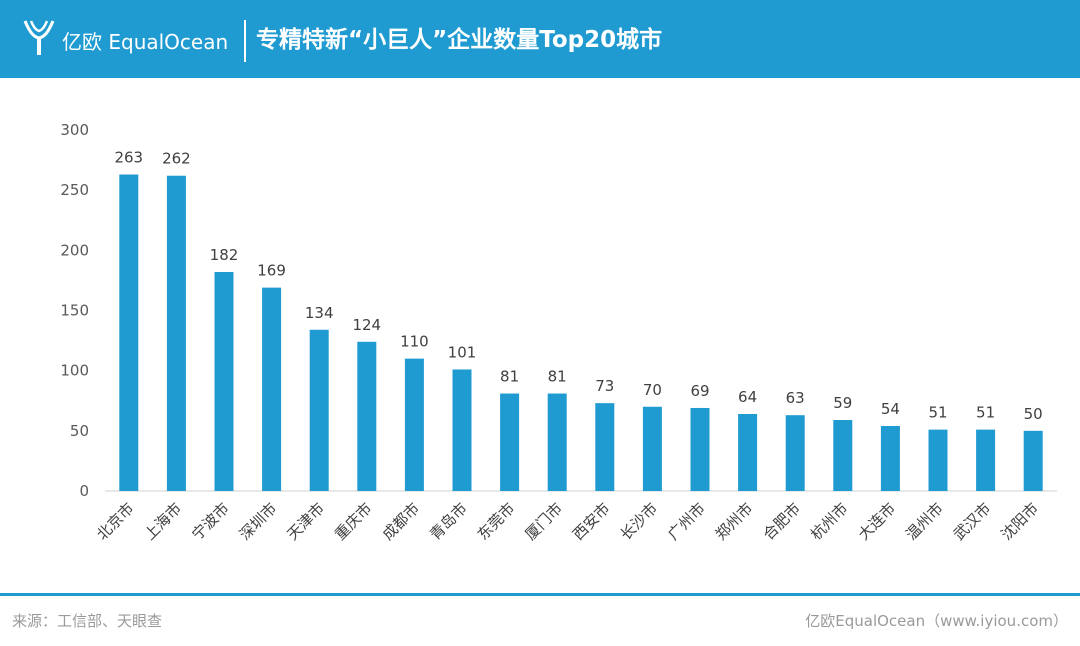 The width and height of the screenshot is (1080, 646). What do you see at coordinates (459, 40) in the screenshot?
I see `page-title: 专精特新“小巨人”企业数量Top20城市` at bounding box center [459, 40].